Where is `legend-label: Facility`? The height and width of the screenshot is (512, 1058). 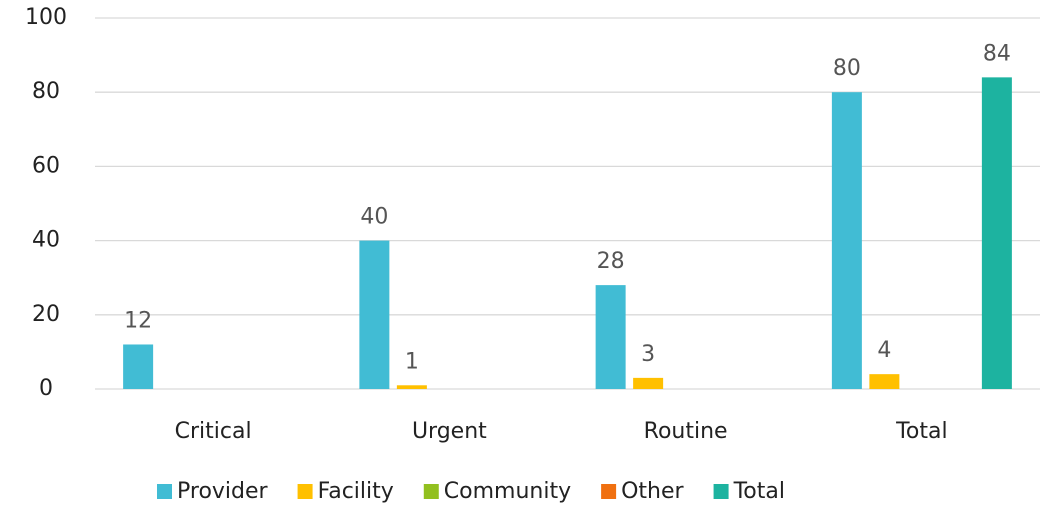 legend-label: Facility is located at coordinates (356, 491).